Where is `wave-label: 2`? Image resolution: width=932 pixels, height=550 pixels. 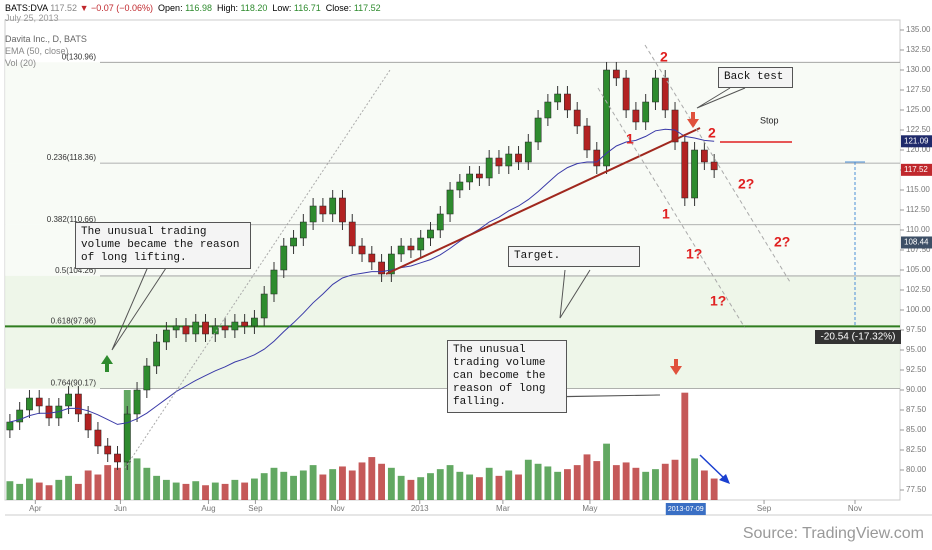 wave-label: 2 is located at coordinates (664, 57).